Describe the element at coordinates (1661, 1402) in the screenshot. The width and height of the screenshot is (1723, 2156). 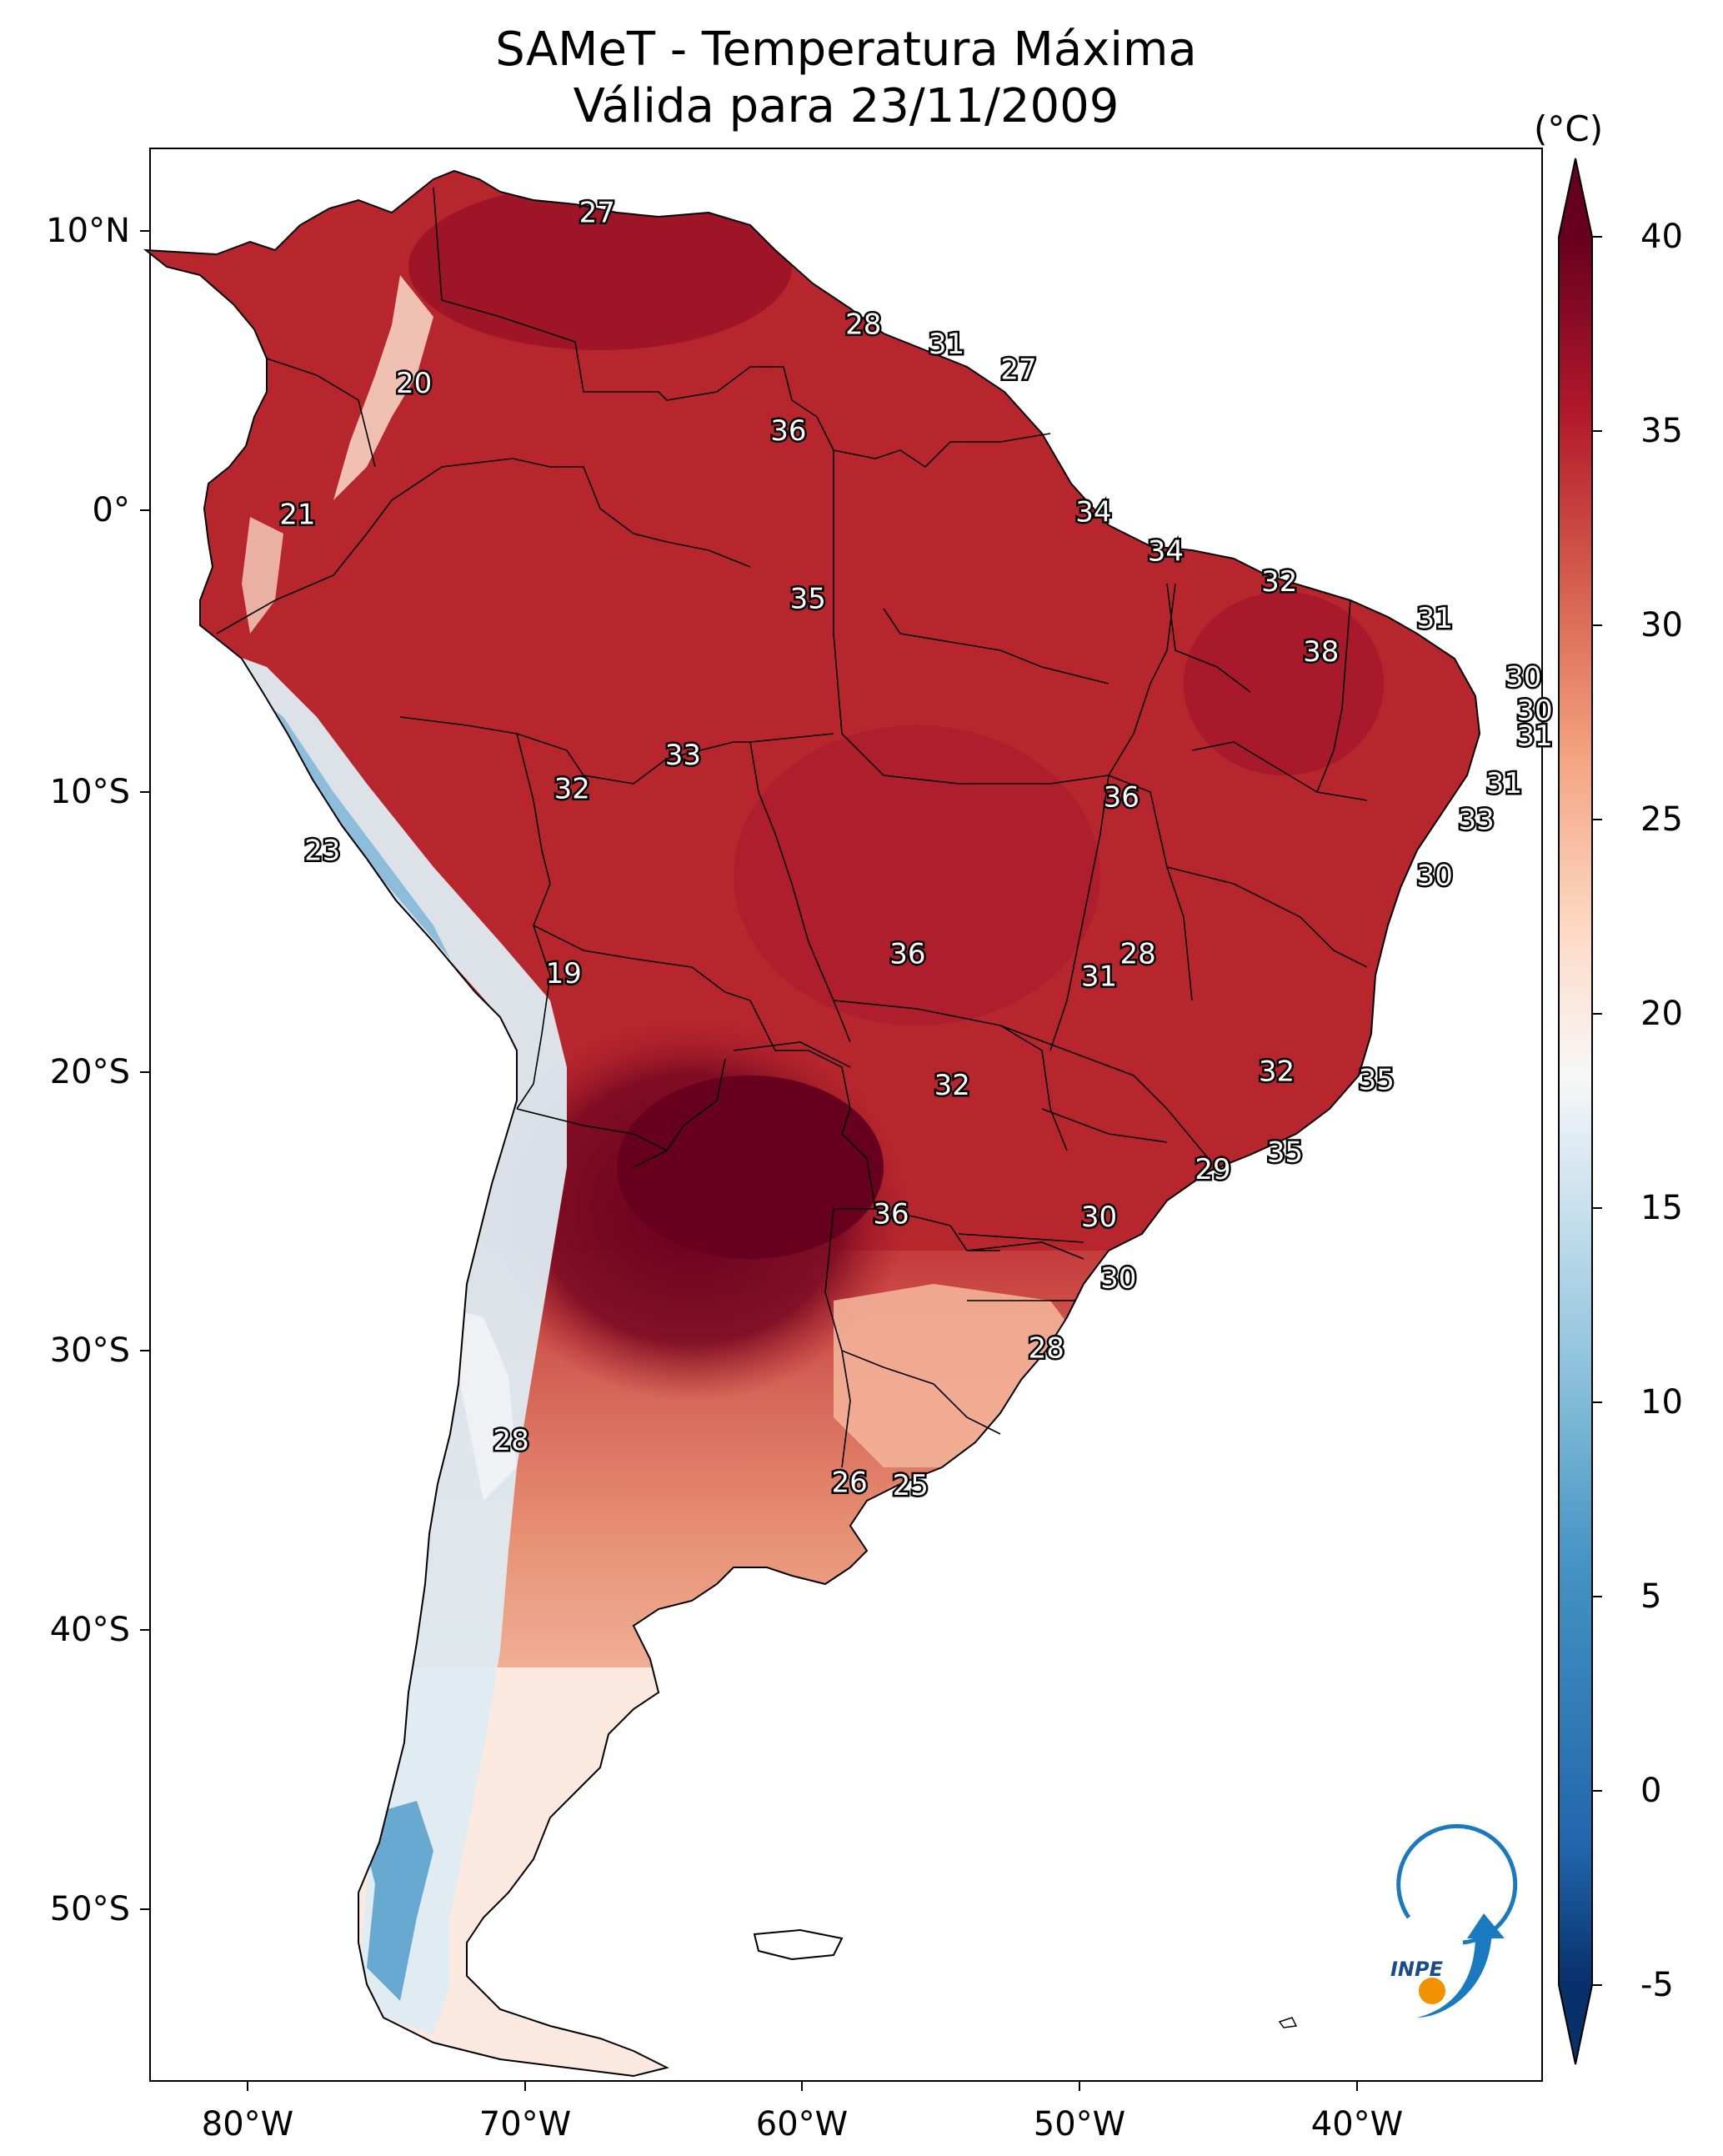
I see `colorbar-tick: 10` at that location.